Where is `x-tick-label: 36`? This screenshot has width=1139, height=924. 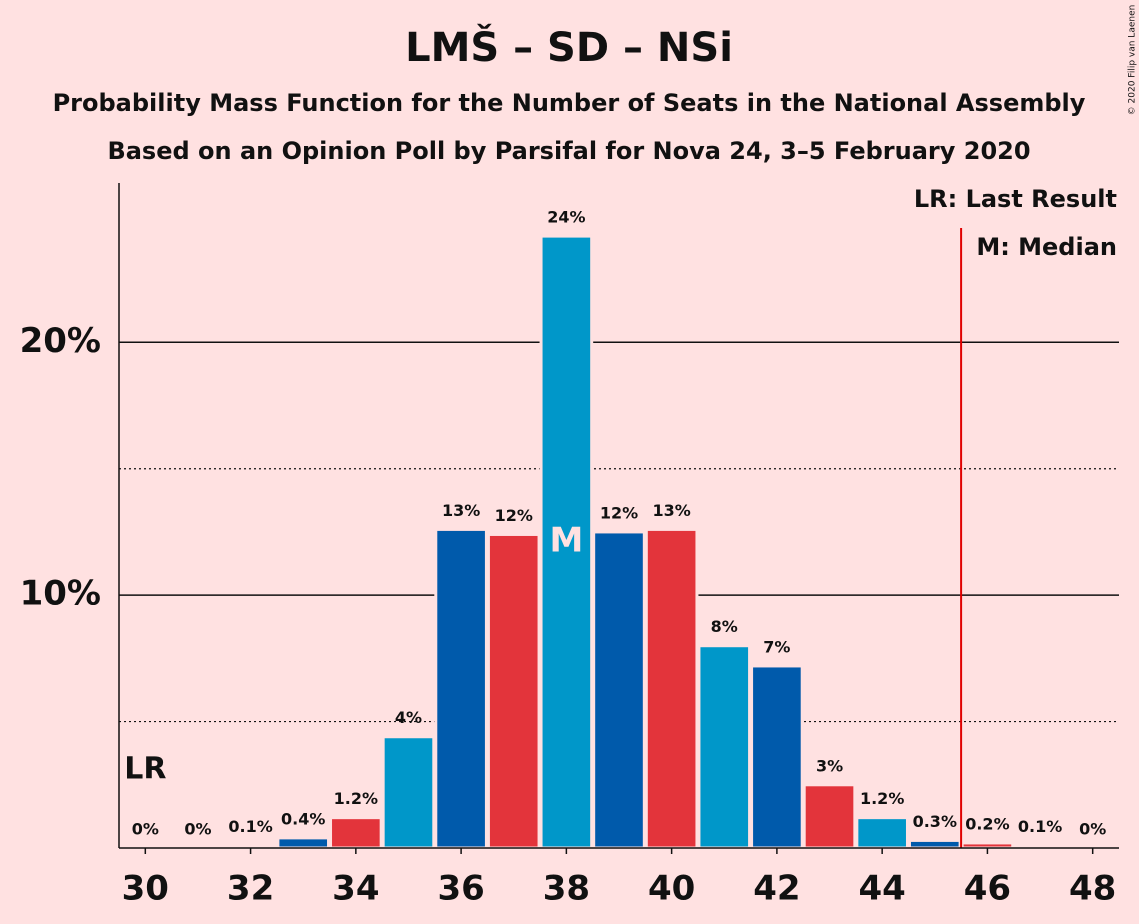 x-tick-label: 36 is located at coordinates (460, 889).